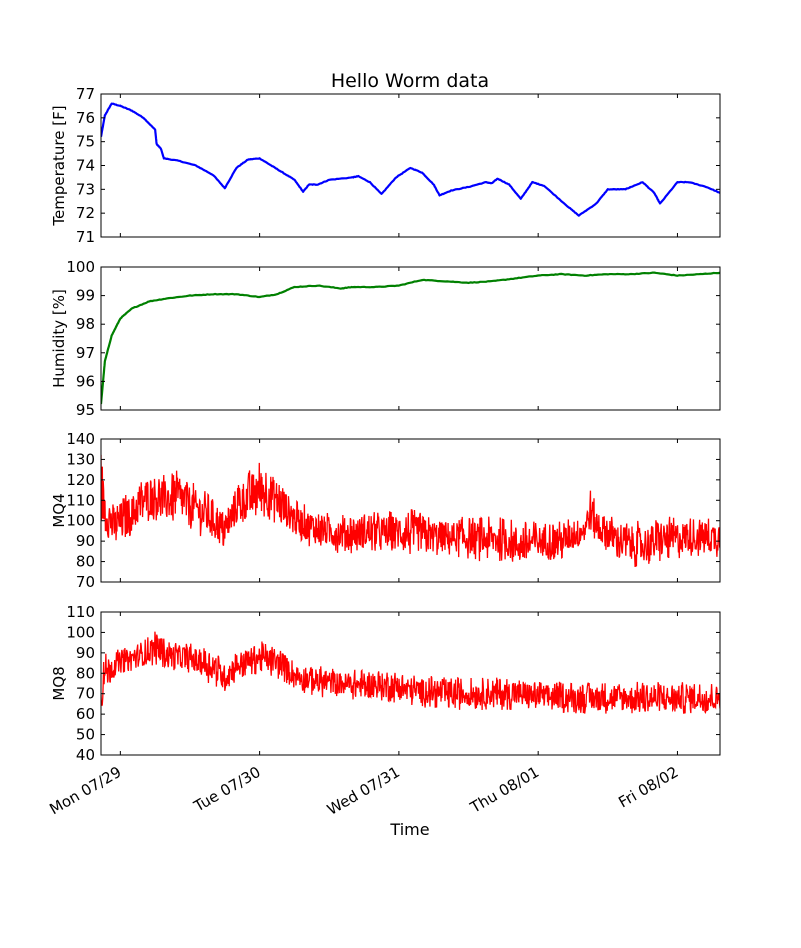 The image size is (801, 948). I want to click on y-tick-label: 97, so click(85, 353).